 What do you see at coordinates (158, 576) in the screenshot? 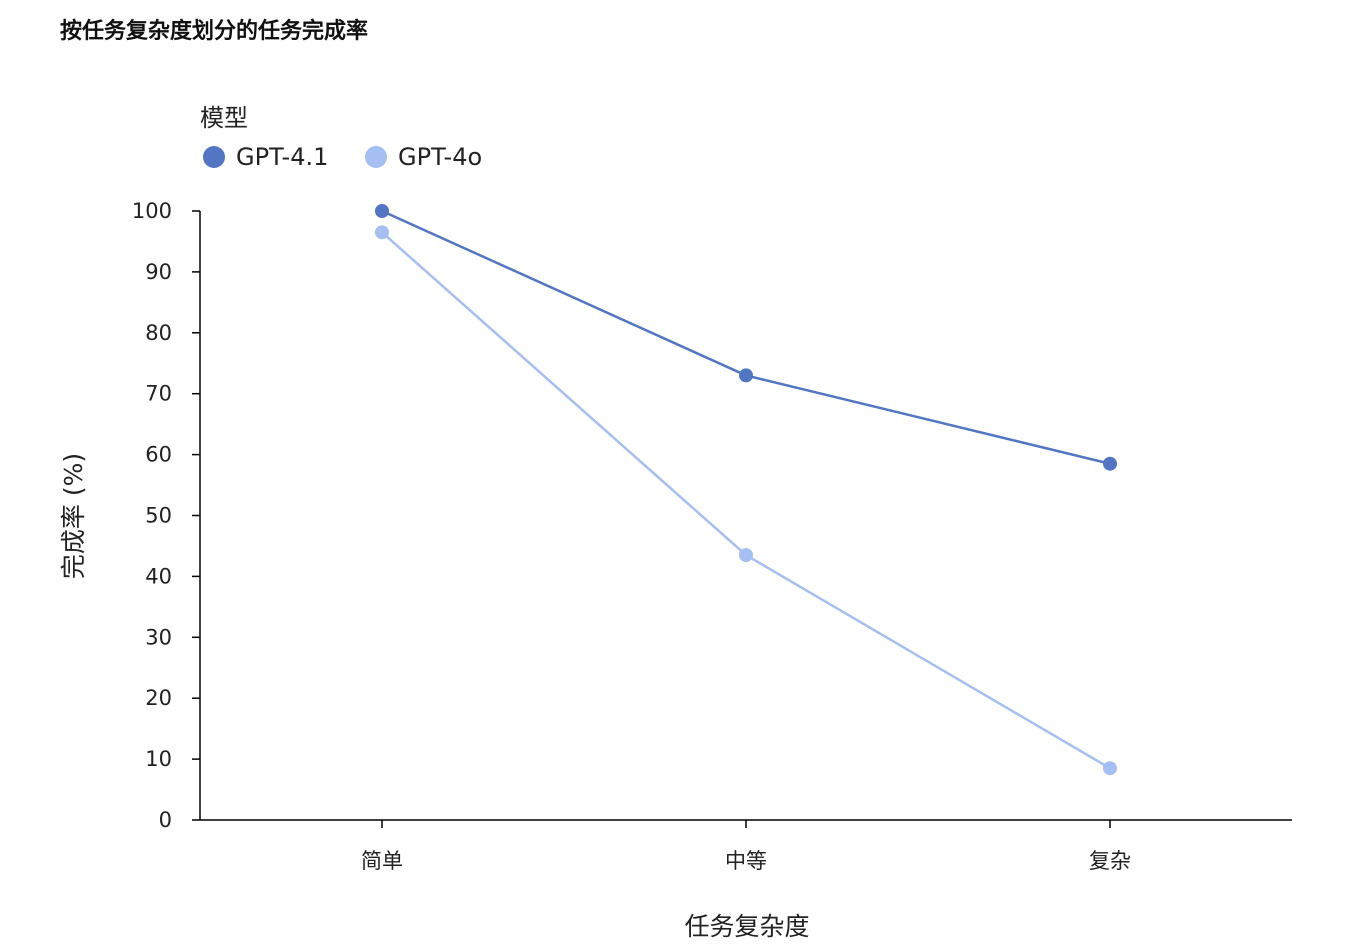
I see `y-tick-label: 40` at bounding box center [158, 576].